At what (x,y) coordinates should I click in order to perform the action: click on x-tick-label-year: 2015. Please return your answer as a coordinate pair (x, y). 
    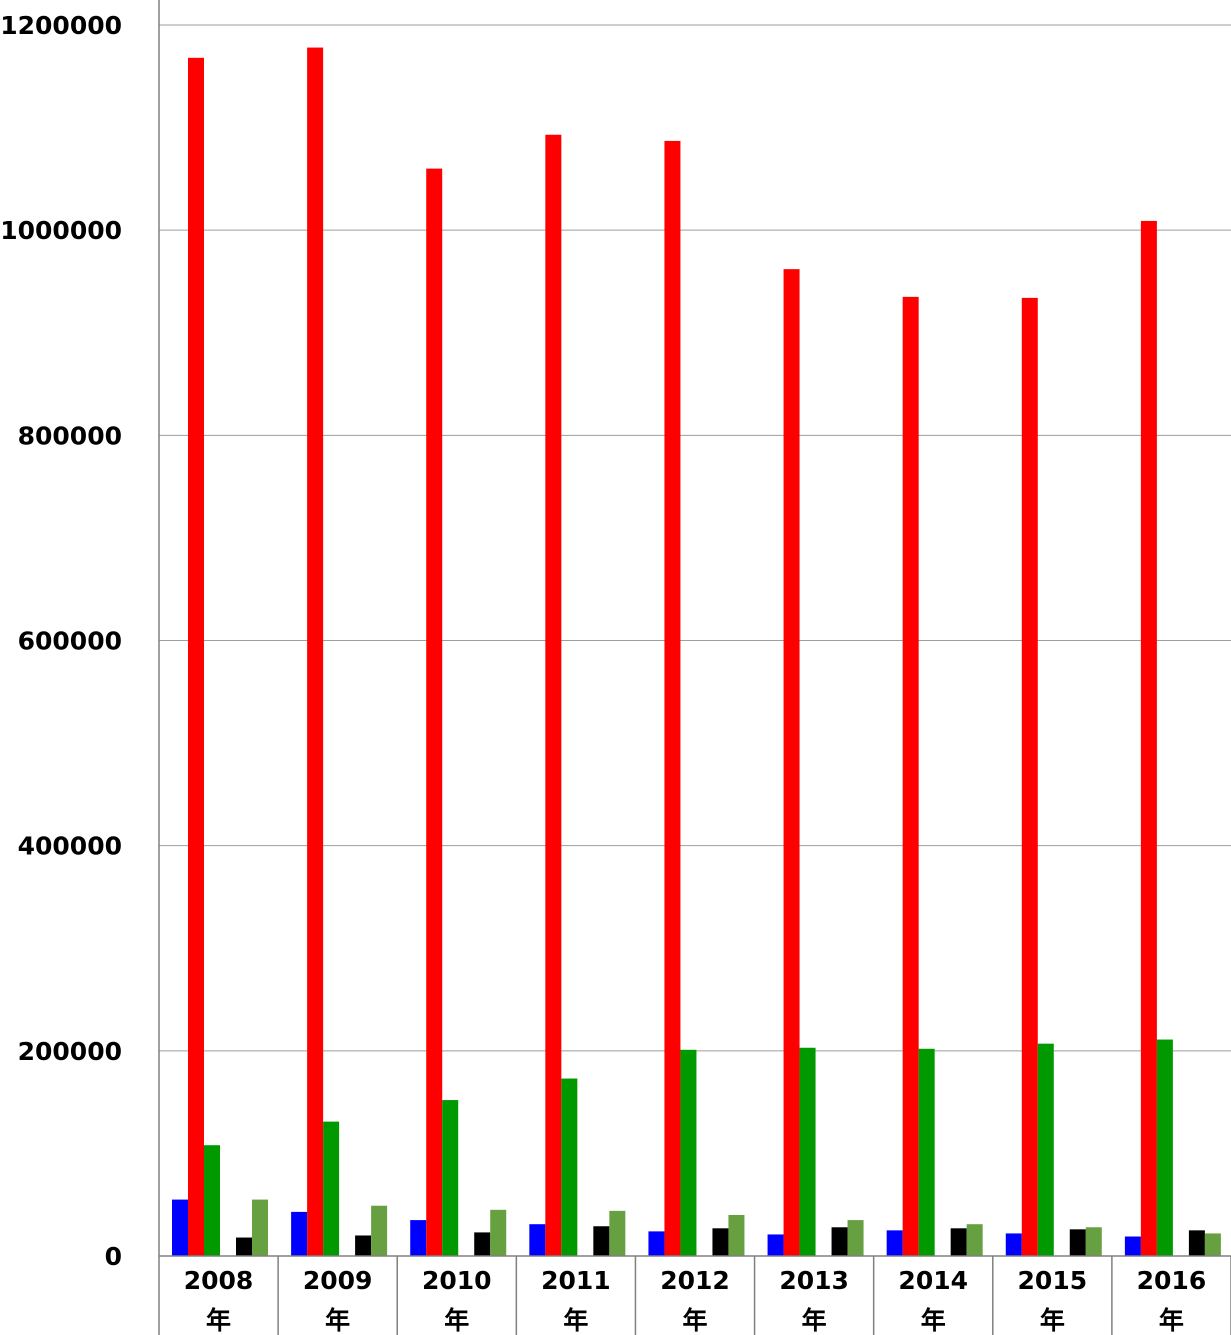
    Looking at the image, I should click on (1053, 1280).